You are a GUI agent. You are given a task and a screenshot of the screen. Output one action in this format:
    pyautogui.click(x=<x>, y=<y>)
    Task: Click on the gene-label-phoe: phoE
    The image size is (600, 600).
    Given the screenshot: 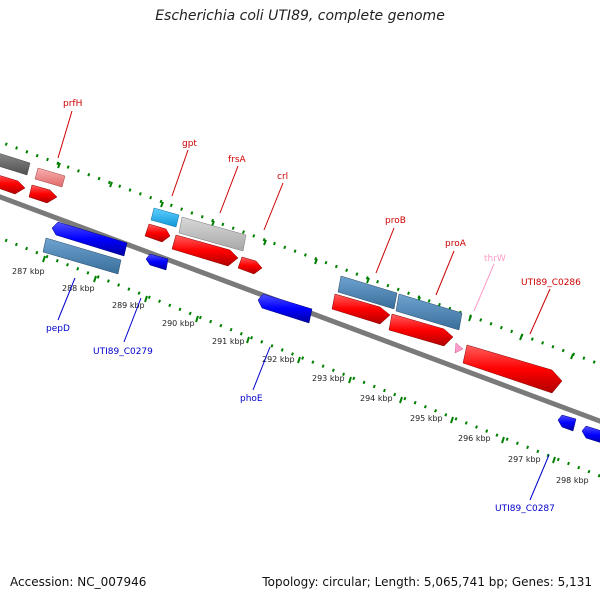 What is the action you would take?
    pyautogui.click(x=251, y=399)
    